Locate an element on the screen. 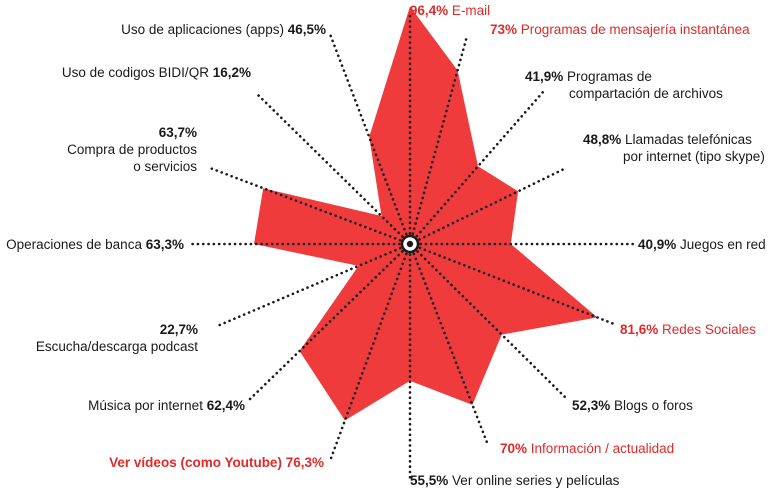 Image resolution: width=782 pixels, height=497 pixels. label-mensajeria-name: Programas de mensajería instantánea is located at coordinates (635, 29).